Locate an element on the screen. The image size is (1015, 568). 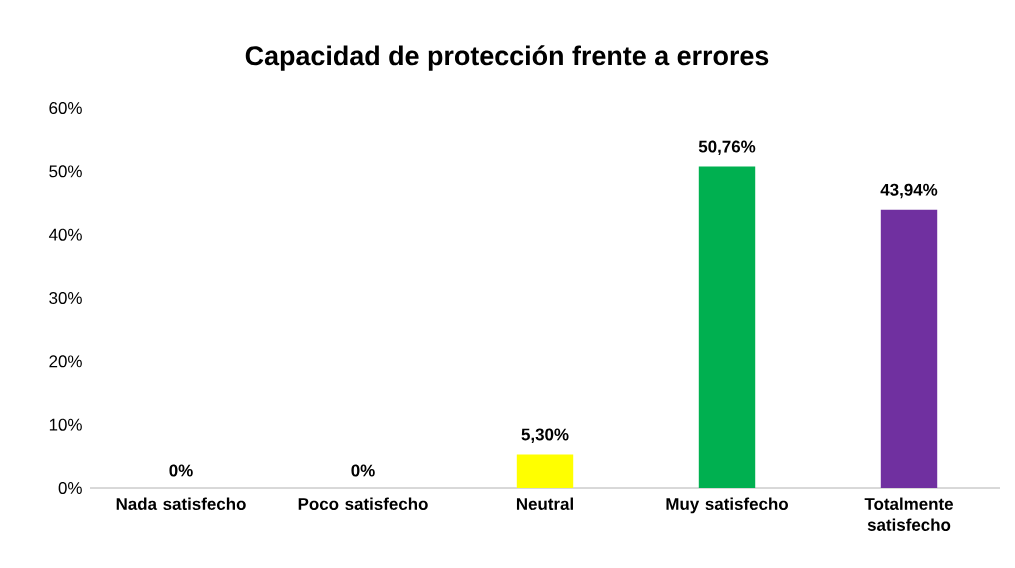
y-tick-label: 30% is located at coordinates (65, 298).